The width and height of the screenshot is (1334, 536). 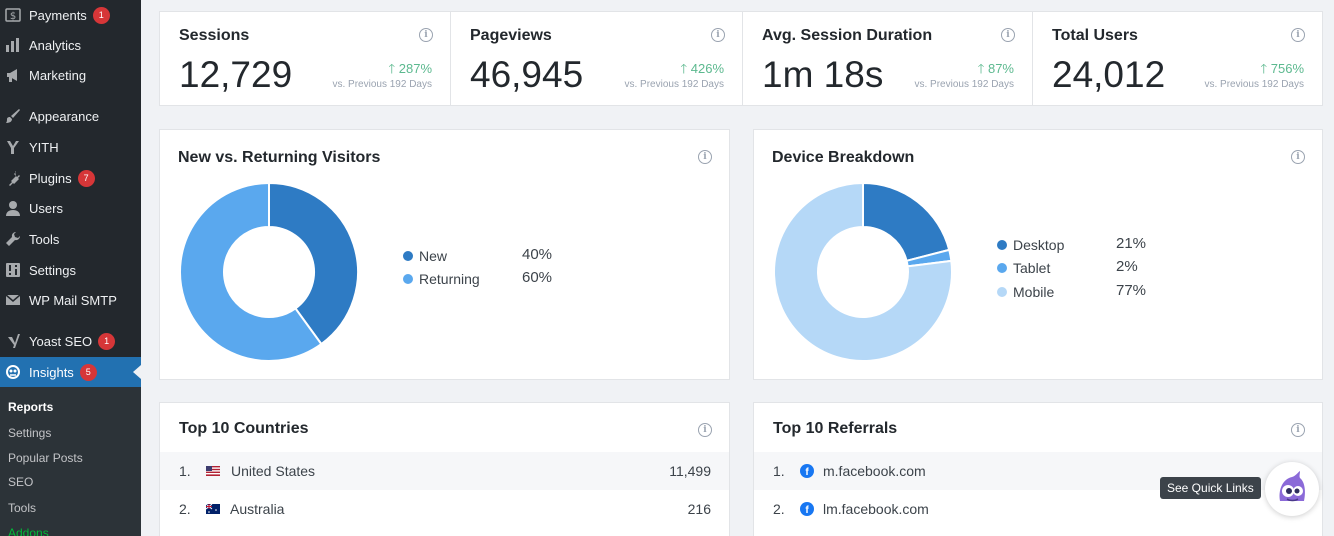 What do you see at coordinates (22, 508) in the screenshot?
I see `submenu-tools: Tools` at bounding box center [22, 508].